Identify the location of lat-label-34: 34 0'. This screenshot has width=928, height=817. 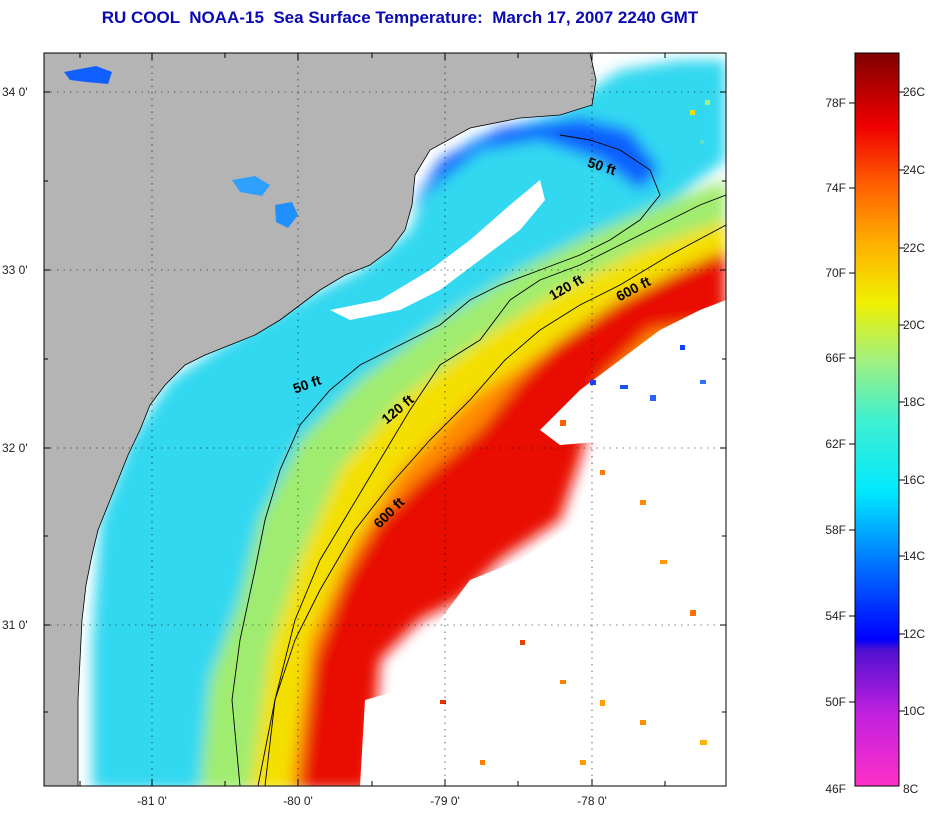
(15, 92).